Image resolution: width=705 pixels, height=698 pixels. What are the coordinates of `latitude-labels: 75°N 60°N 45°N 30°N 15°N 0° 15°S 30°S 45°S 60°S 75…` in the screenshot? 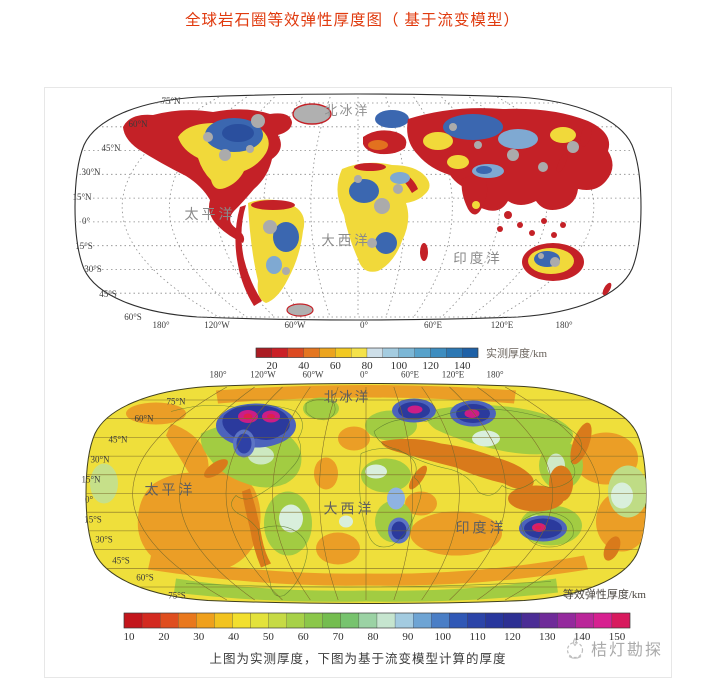 It's located at (133, 499).